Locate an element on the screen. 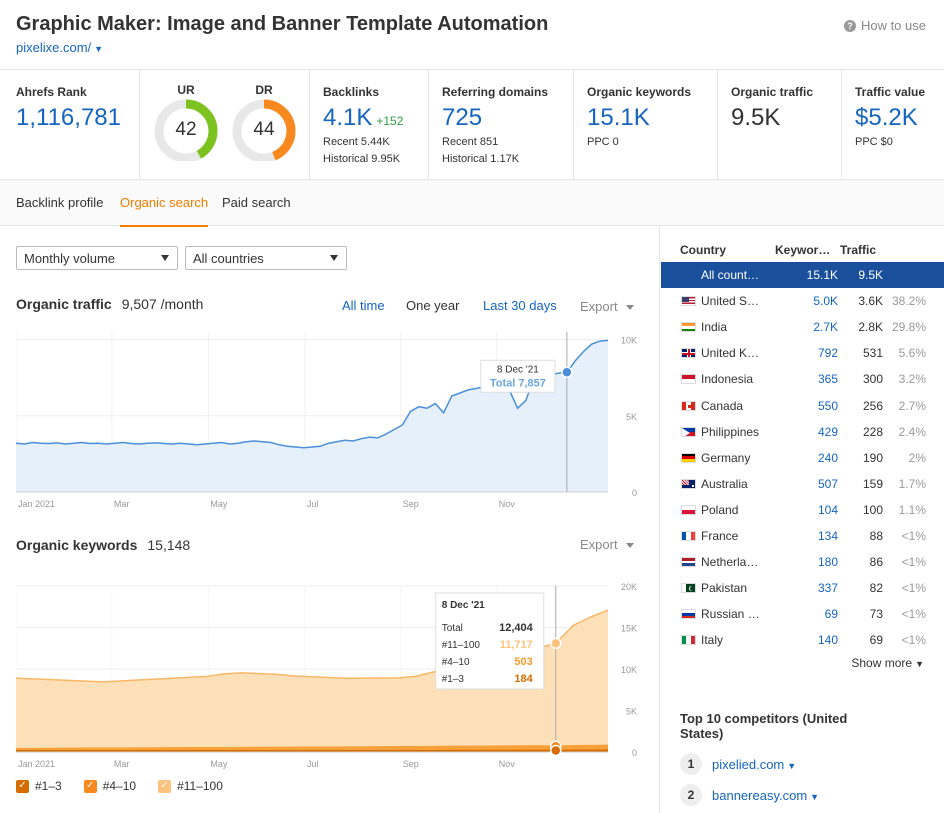 The width and height of the screenshot is (944, 813). volume-select: Monthly volume is located at coordinates (97, 258).